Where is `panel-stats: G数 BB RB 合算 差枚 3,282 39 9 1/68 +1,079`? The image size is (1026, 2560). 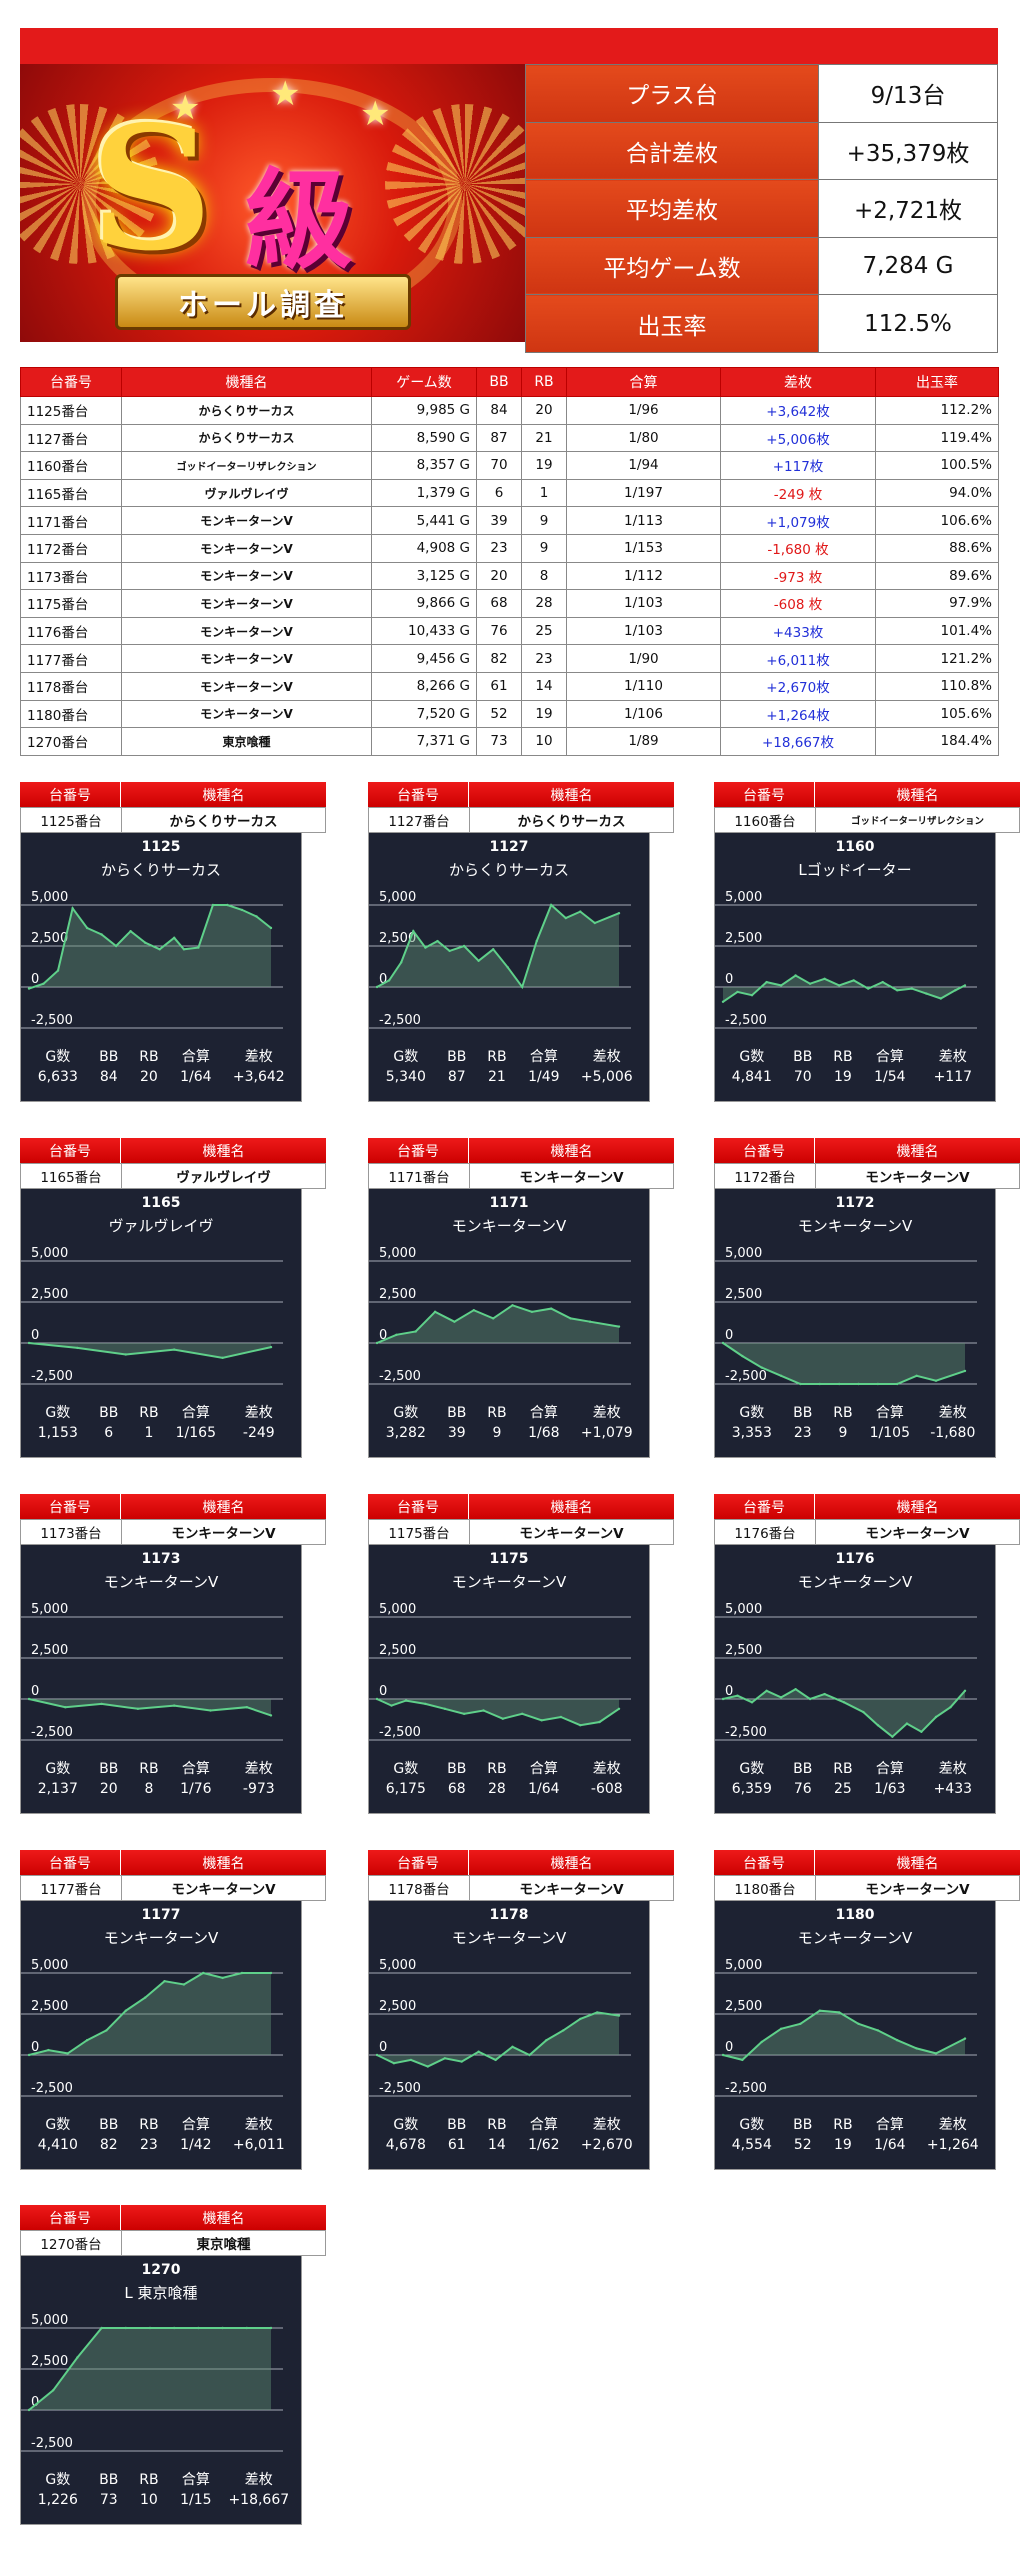
panel-stats: G数 BB RB 合算 差枚 3,282 39 9 1/68 +1,079 is located at coordinates (509, 1423).